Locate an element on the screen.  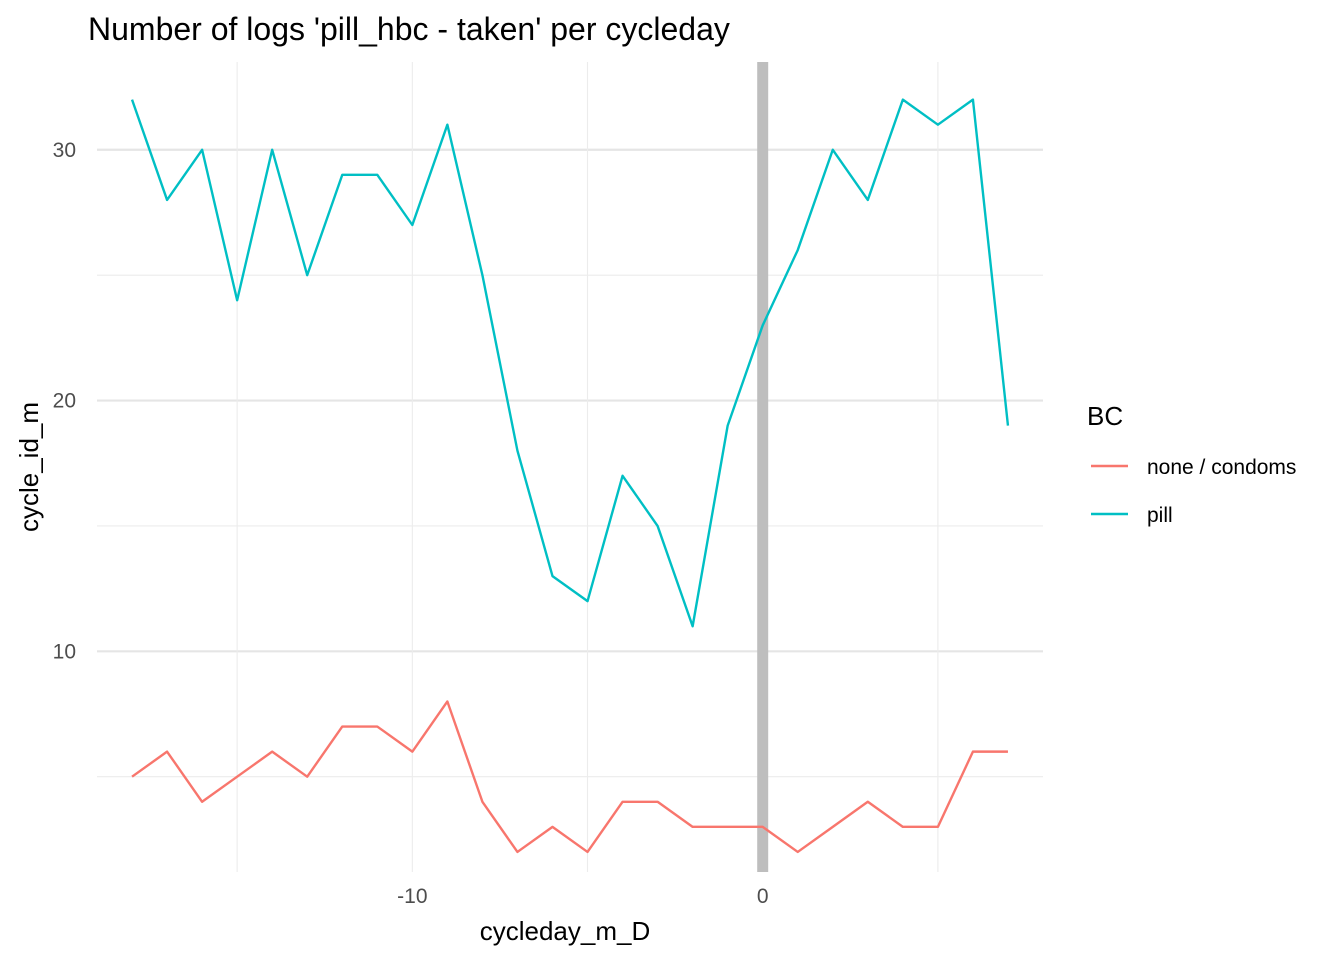
legend: BC none / condoms pill is located at coordinates (1191, 464).